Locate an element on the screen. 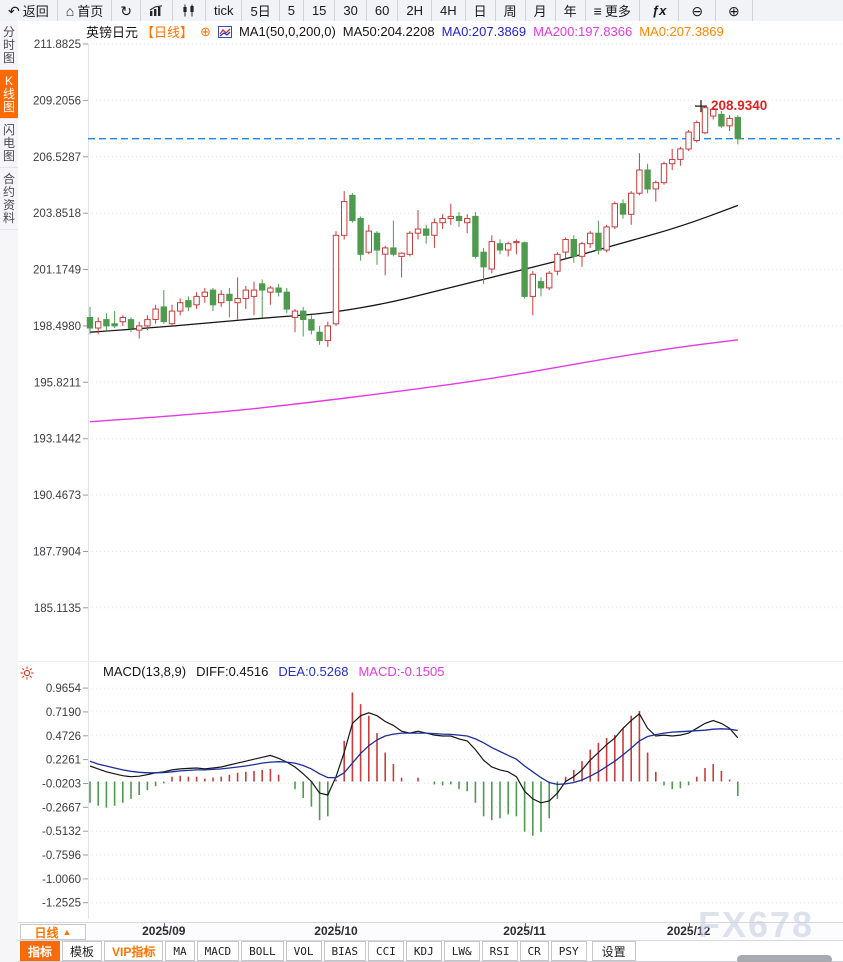 Image resolution: width=843 pixels, height=962 pixels. toolbar-item-tick: tick is located at coordinates (224, 10).